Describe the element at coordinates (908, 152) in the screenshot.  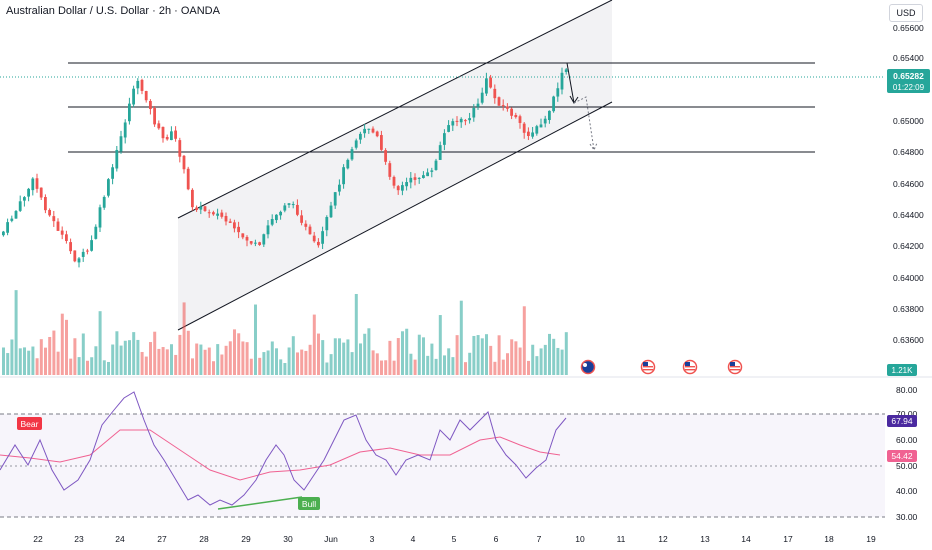
I see `price-tick: 0.64800` at that location.